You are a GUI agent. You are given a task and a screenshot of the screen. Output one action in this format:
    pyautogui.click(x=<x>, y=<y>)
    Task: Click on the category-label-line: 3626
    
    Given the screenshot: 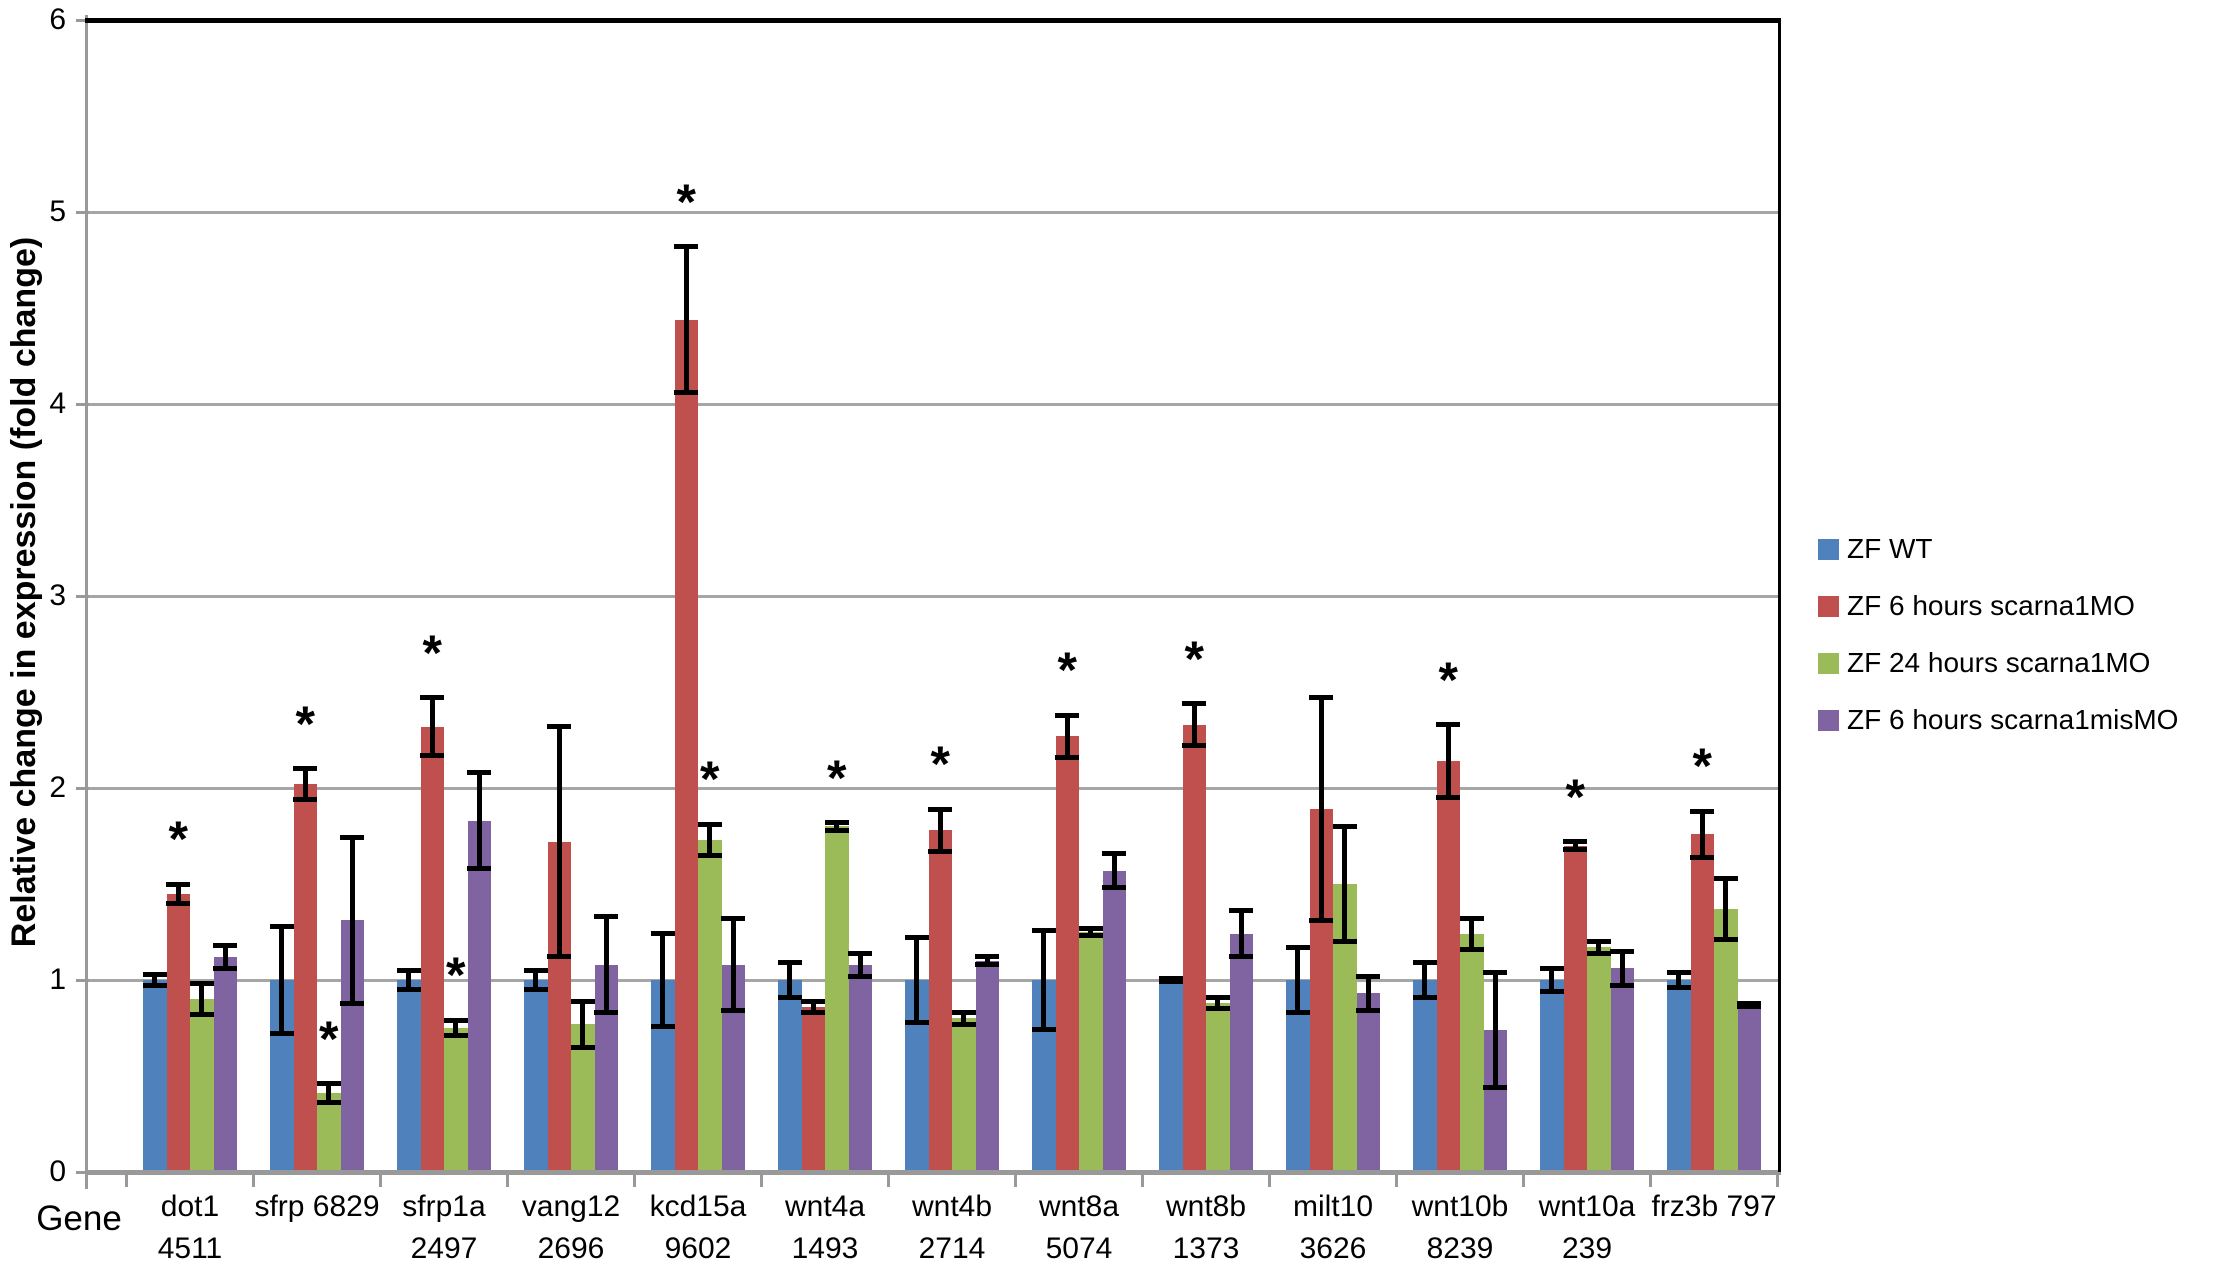 What is the action you would take?
    pyautogui.click(x=1333, y=1248)
    